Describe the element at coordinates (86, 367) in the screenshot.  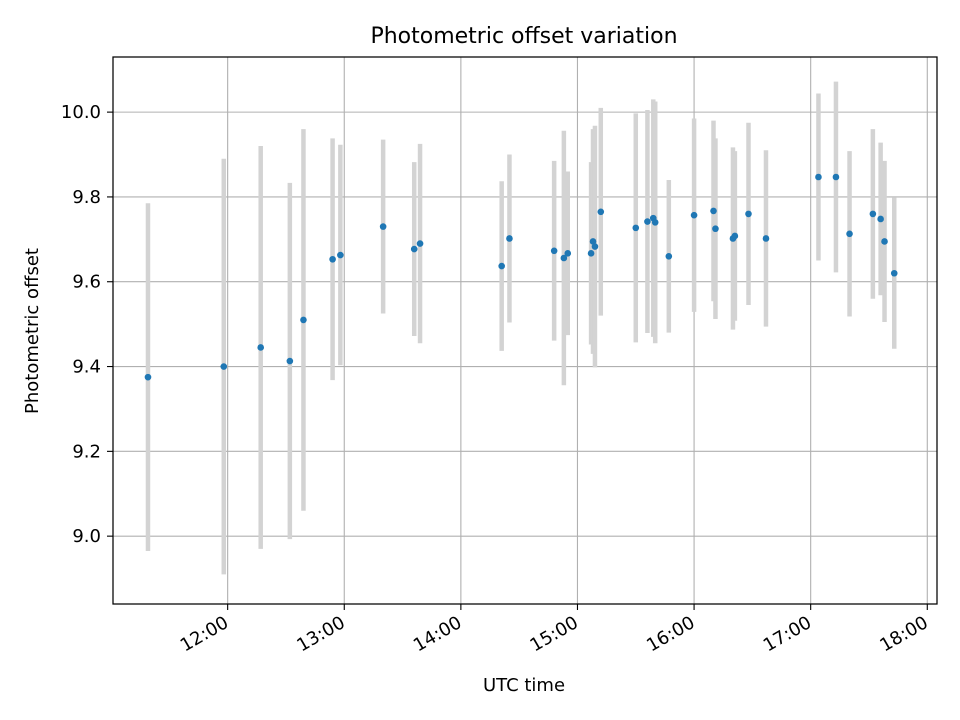
I see `y-tick-label: 9.4` at that location.